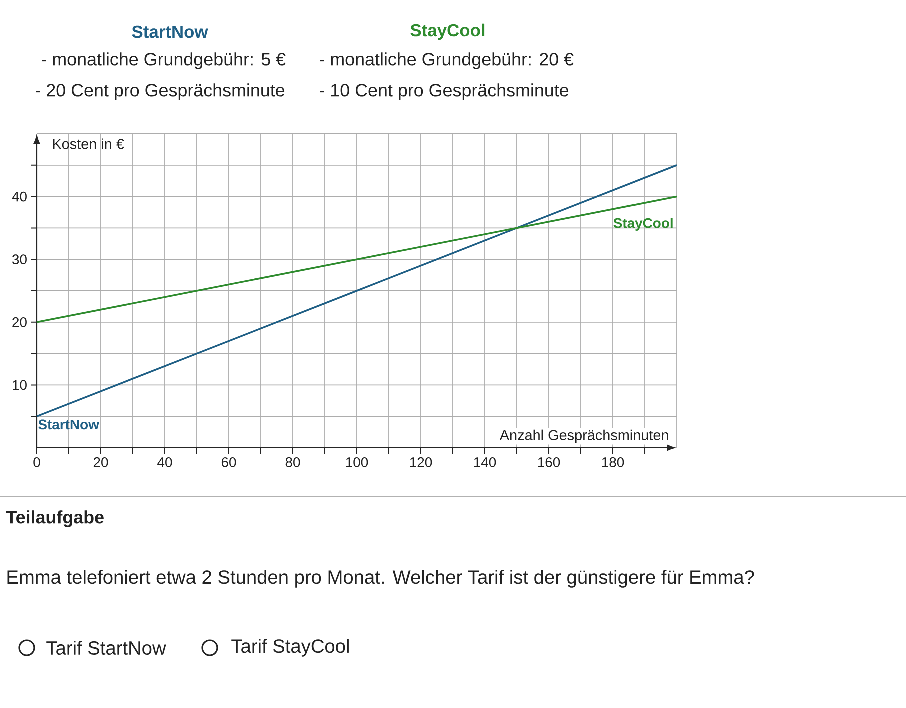 Image resolution: width=906 pixels, height=708 pixels. What do you see at coordinates (170, 32) in the screenshot?
I see `text: StartNow` at bounding box center [170, 32].